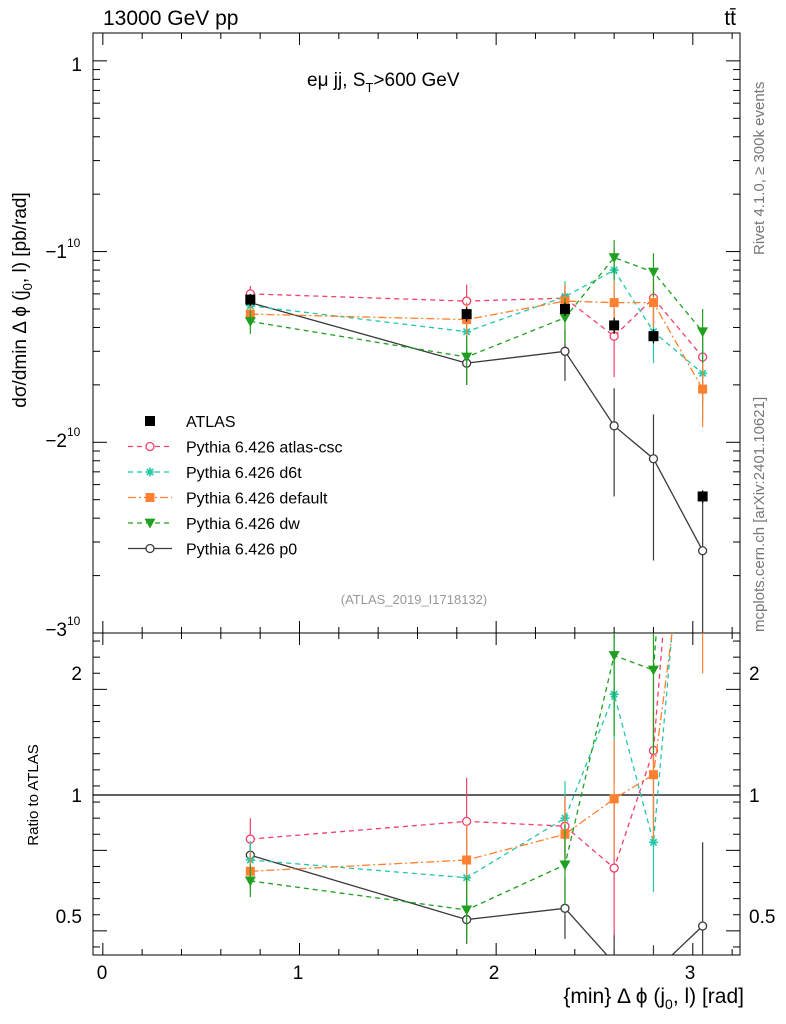 This screenshot has height=1024, width=786. What do you see at coordinates (383, 82) in the screenshot?
I see `plot-title: eμ jj, ST>600 GeV` at bounding box center [383, 82].